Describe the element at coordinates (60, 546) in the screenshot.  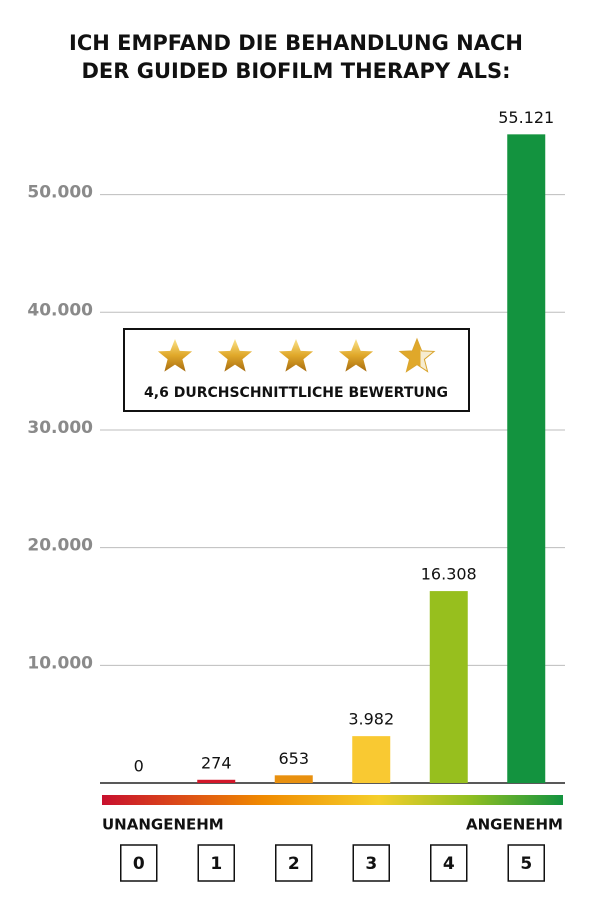
I see `y-tick-label: 20.000` at that location.